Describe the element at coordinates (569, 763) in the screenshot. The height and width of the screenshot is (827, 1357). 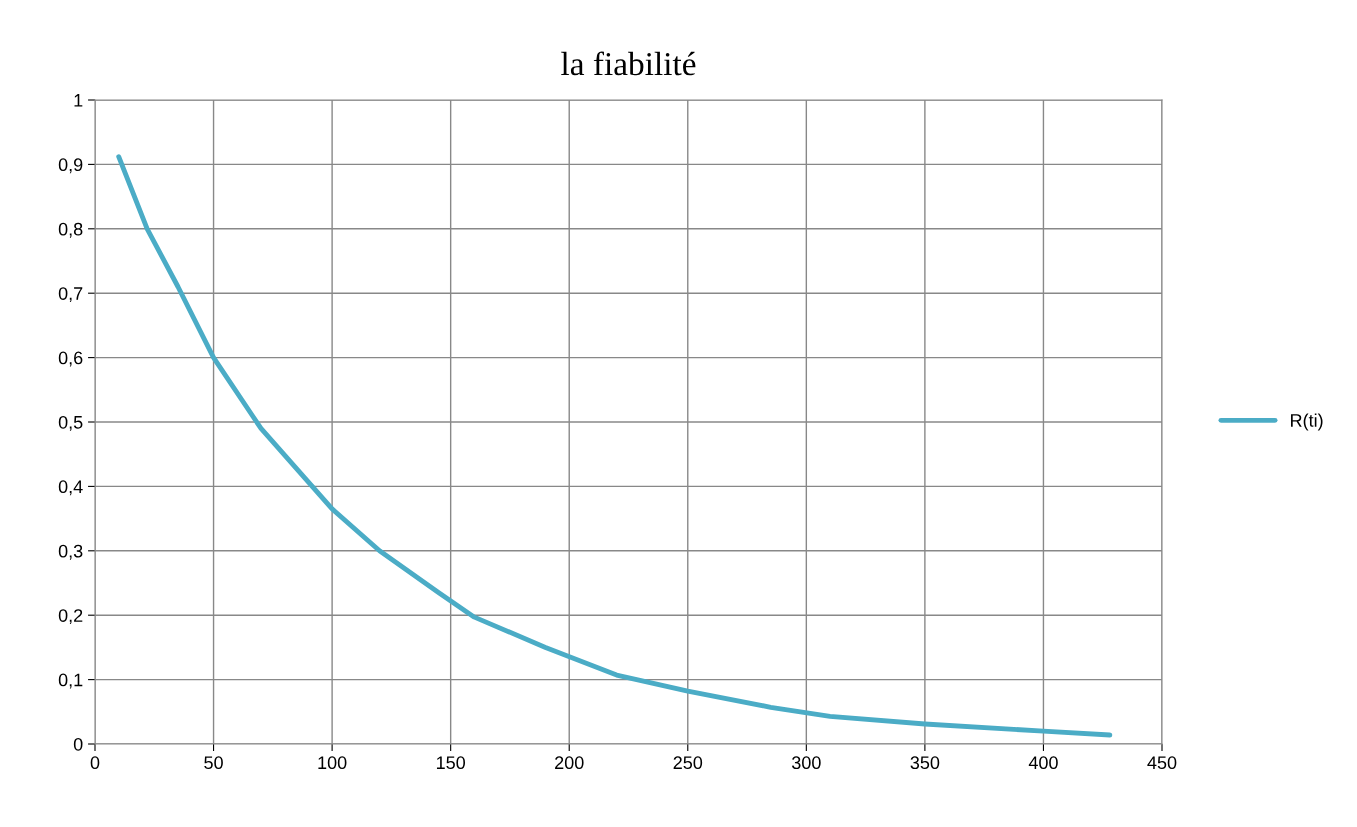
I see `x-tick-label: 200` at that location.